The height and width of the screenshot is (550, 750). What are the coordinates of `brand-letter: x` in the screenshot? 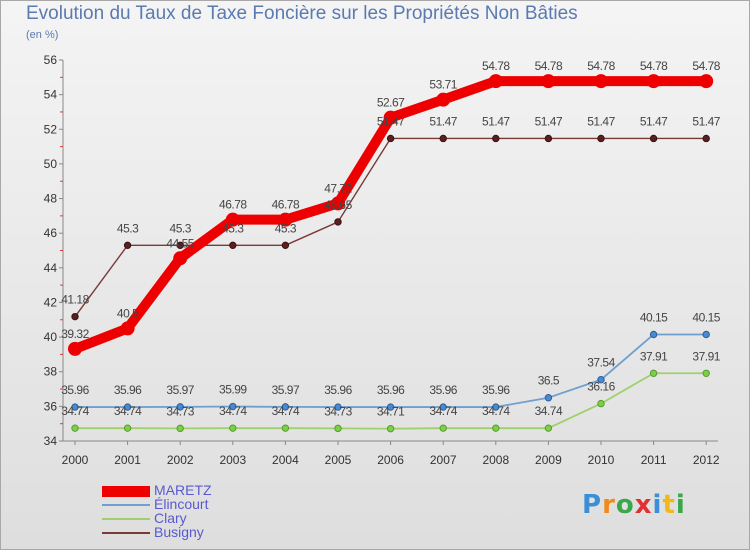 It's located at (643, 505).